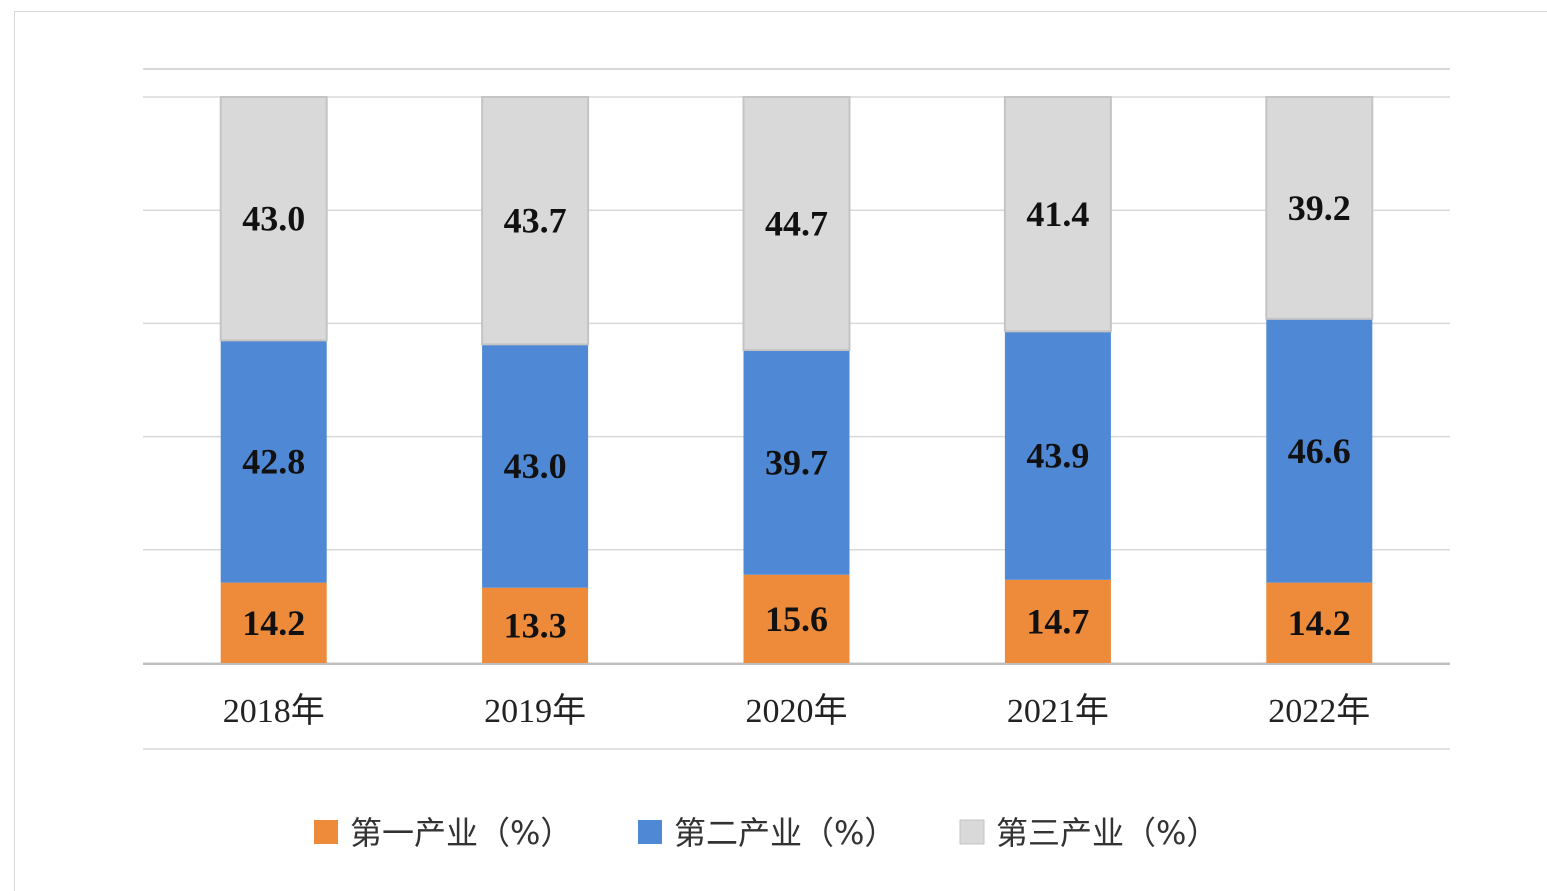  I want to click on data-label: 15.6, so click(796, 619).